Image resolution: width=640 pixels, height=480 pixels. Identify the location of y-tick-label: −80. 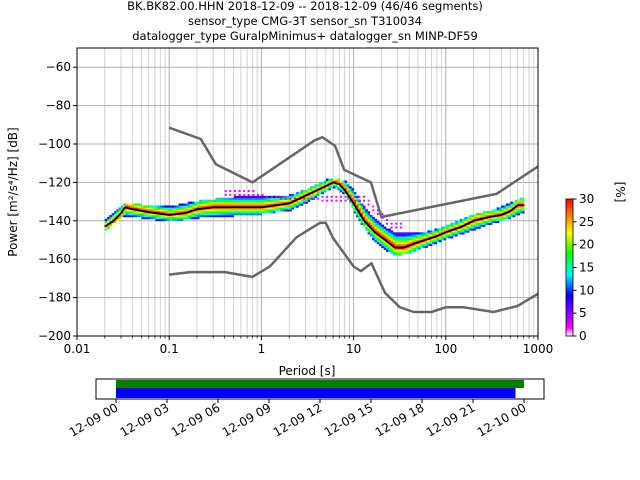
(58, 106).